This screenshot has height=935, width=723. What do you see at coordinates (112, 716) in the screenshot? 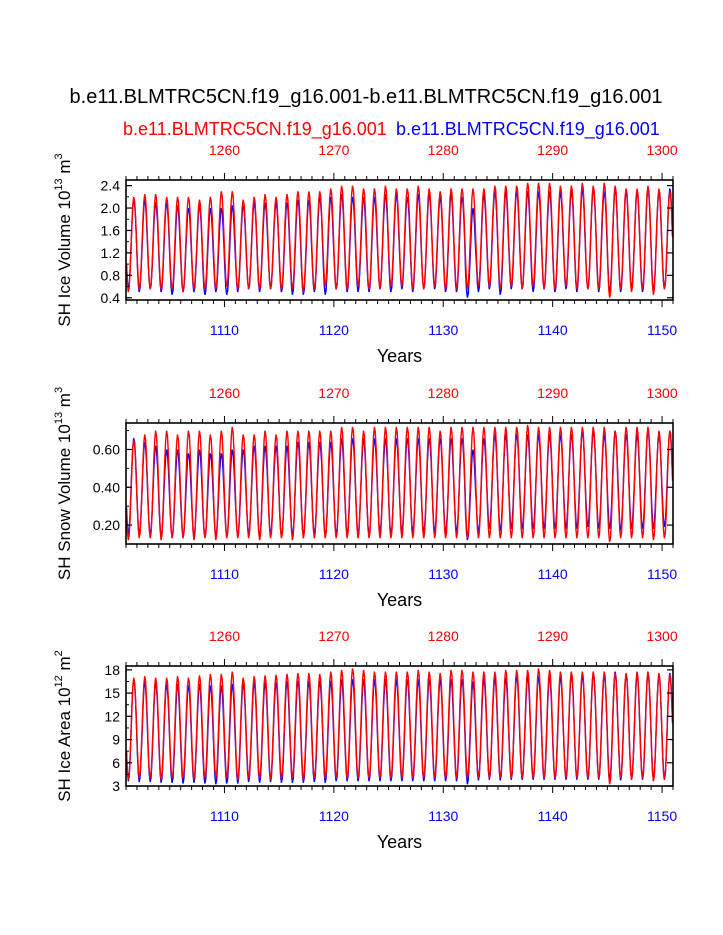
I see `y-tick-label: 12` at bounding box center [112, 716].